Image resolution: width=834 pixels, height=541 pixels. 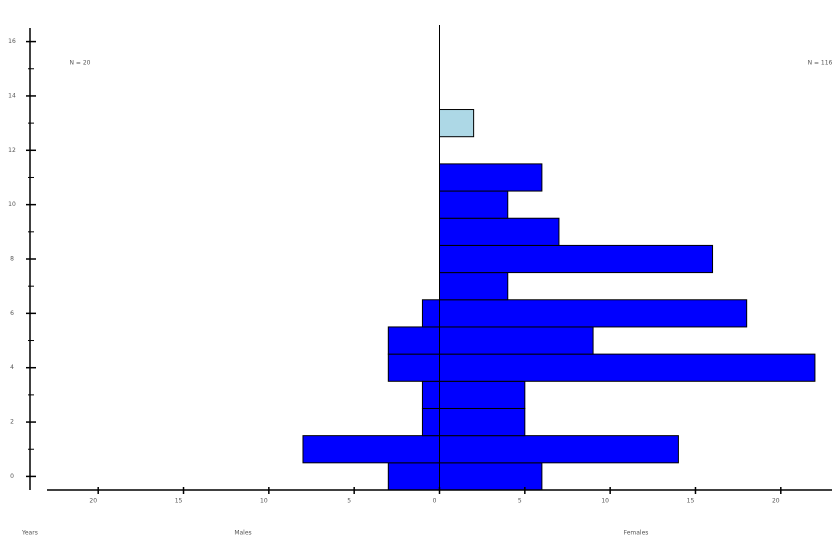 I want to click on y-tick-label: 8, so click(x=12, y=259).